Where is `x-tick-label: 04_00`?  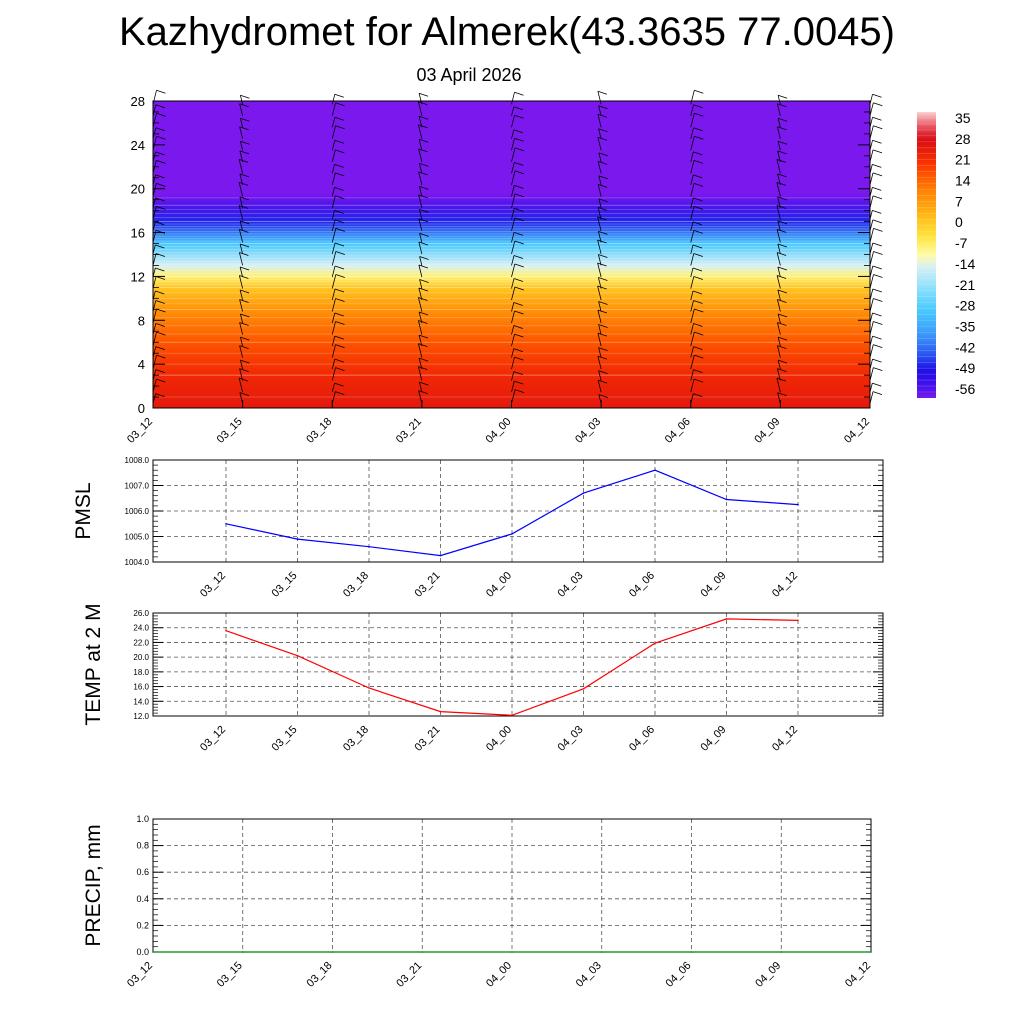
x-tick-label: 04_00 is located at coordinates (499, 739).